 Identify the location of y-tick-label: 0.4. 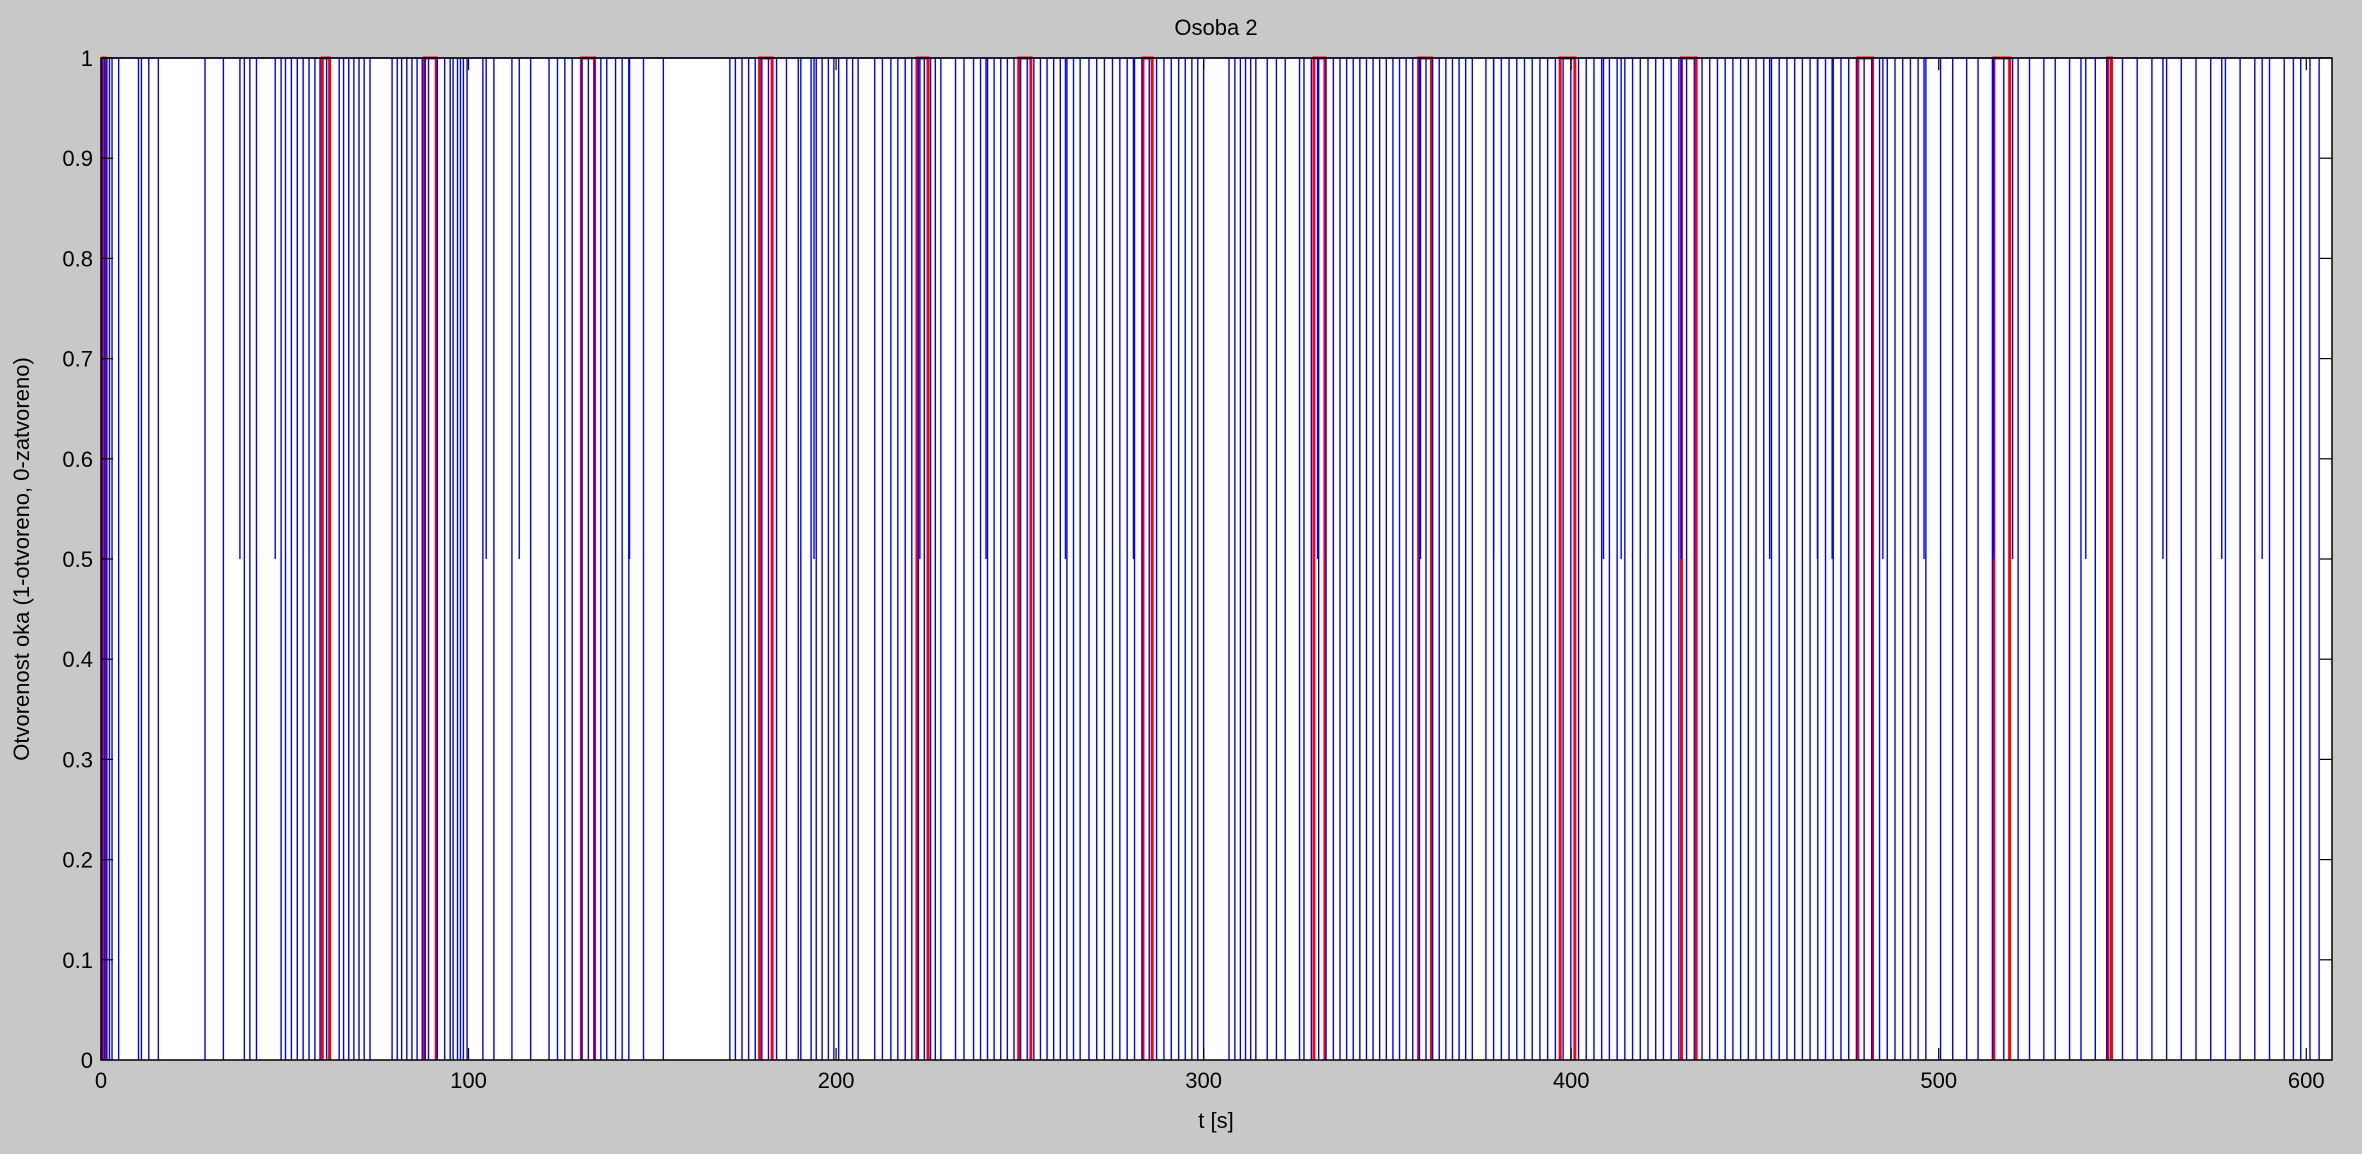
(77, 659).